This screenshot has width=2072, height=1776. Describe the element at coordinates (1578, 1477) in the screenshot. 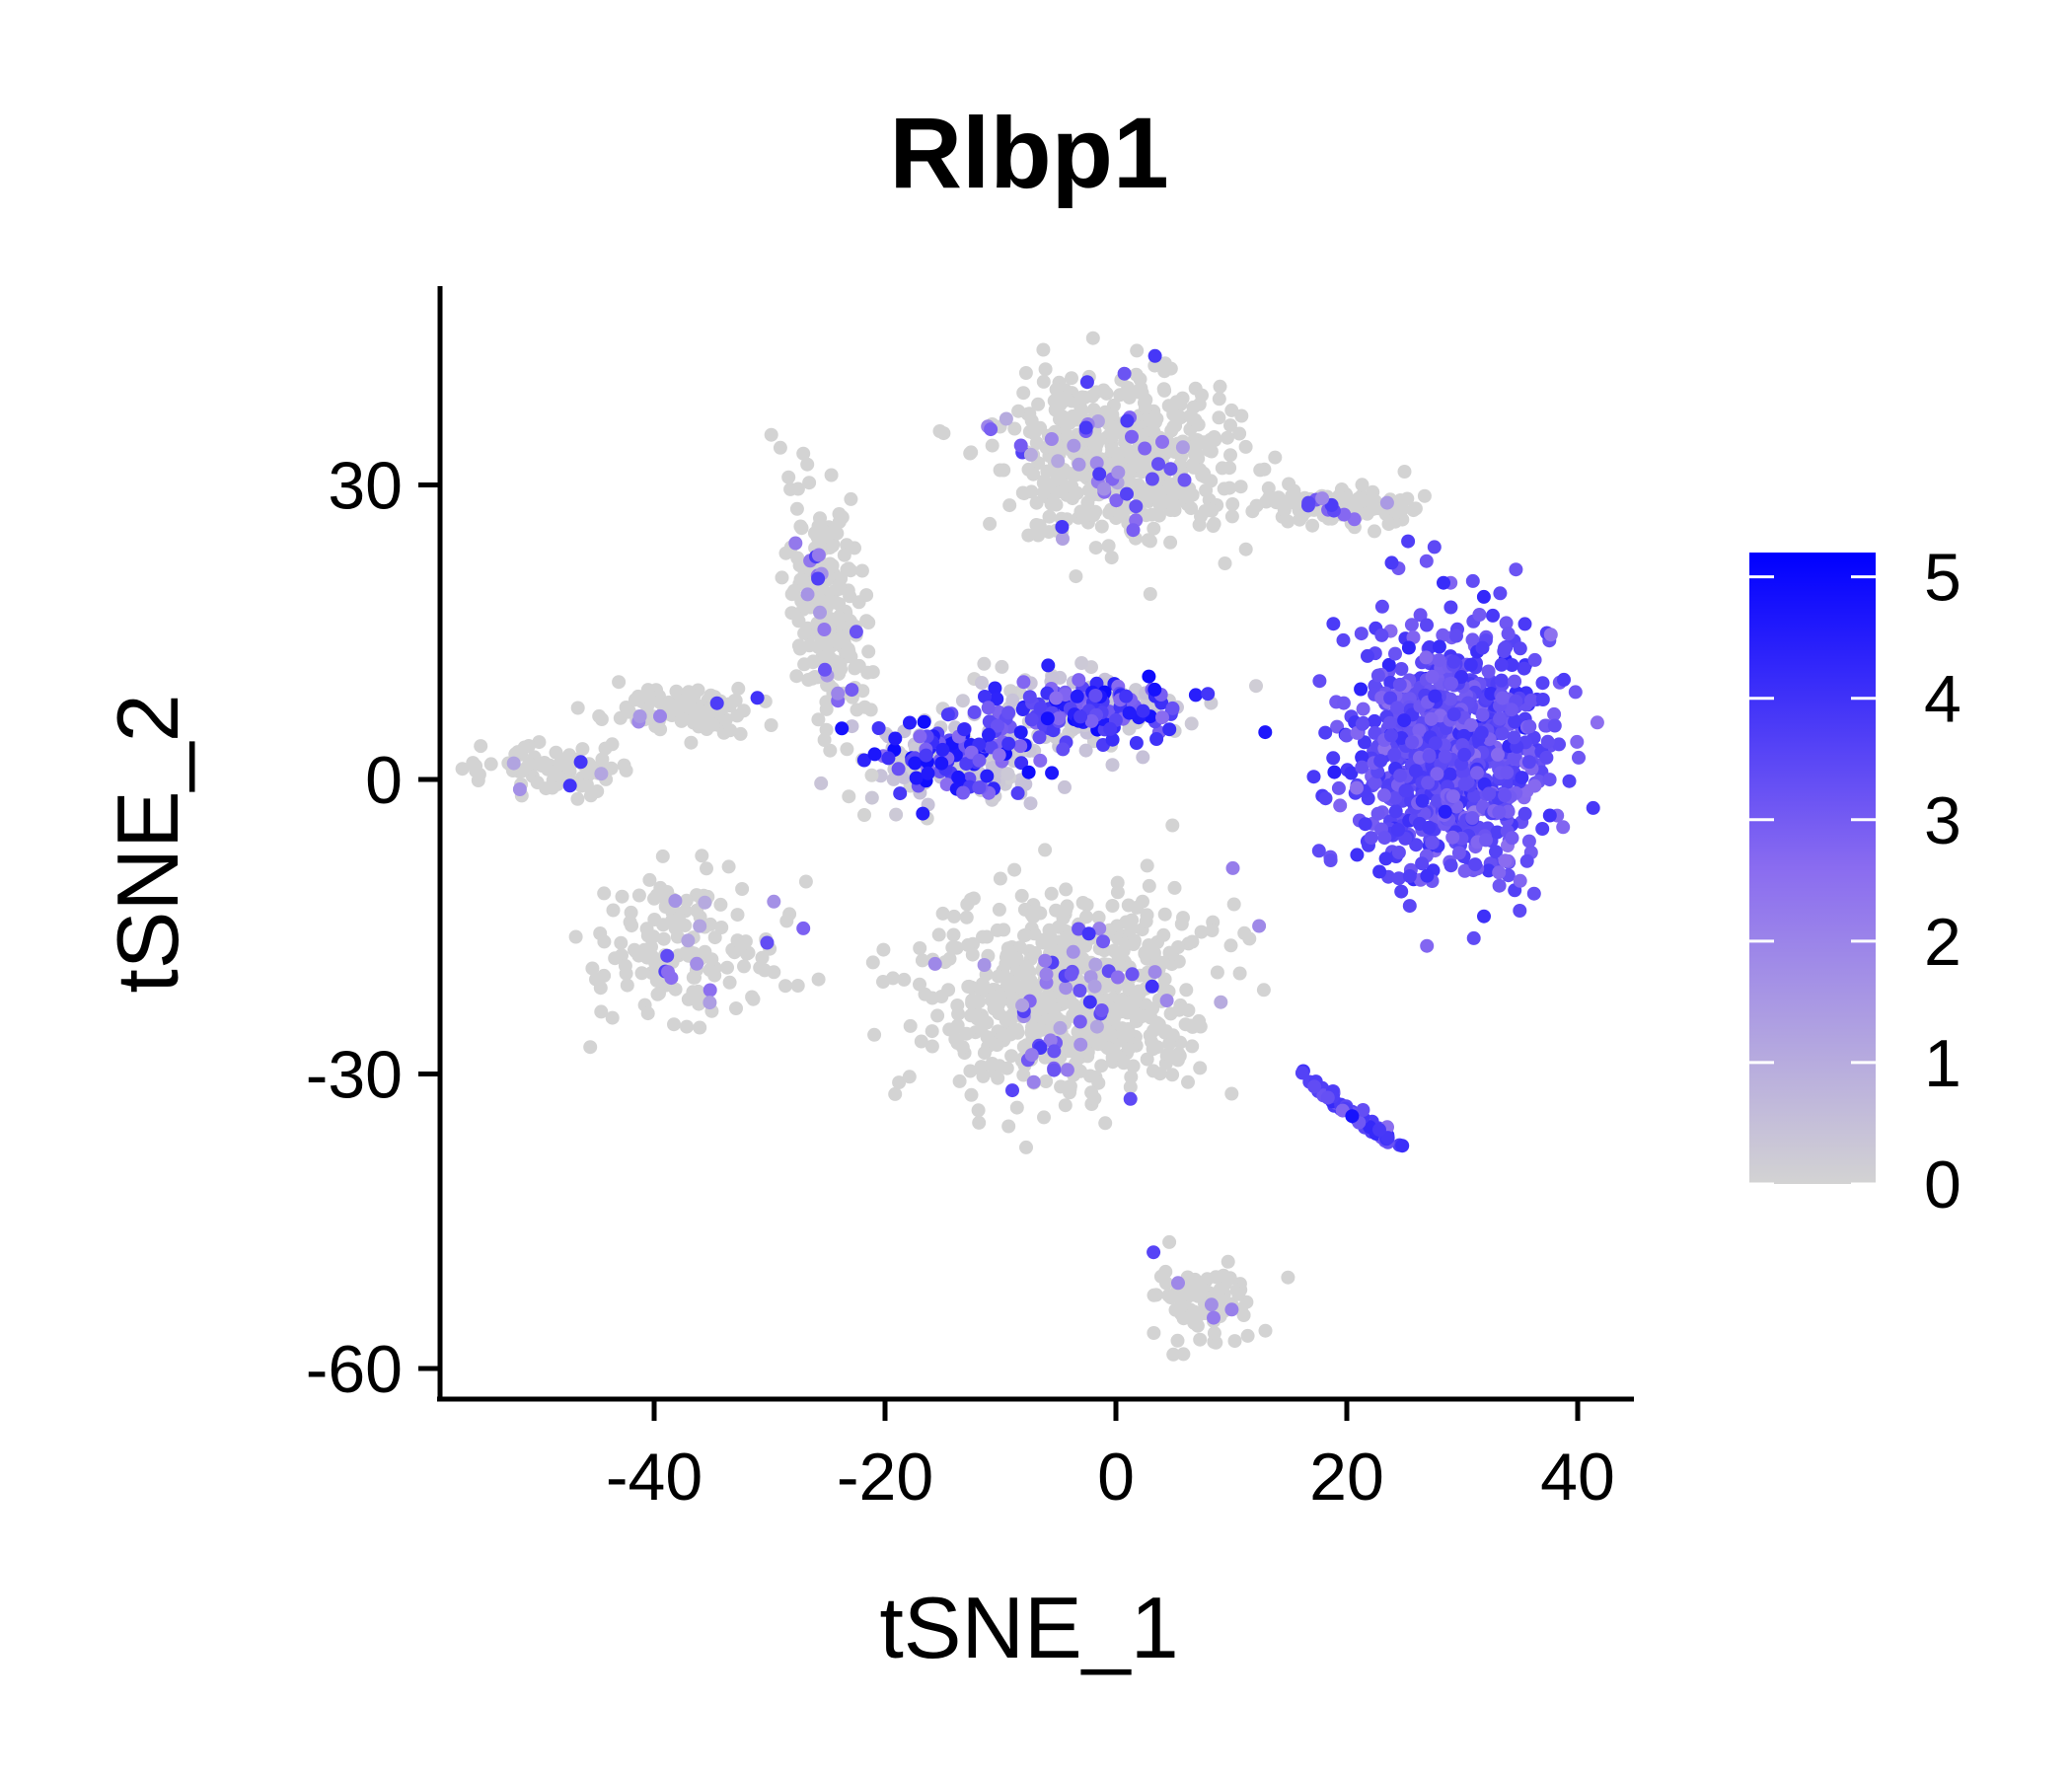

I see `x-tick-label: 40` at that location.